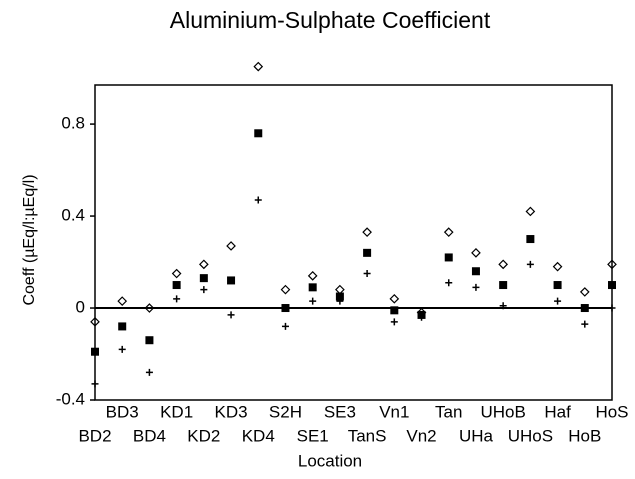 Image resolution: width=635 pixels, height=479 pixels. I want to click on x-tick-label: Vn2, so click(421, 435).